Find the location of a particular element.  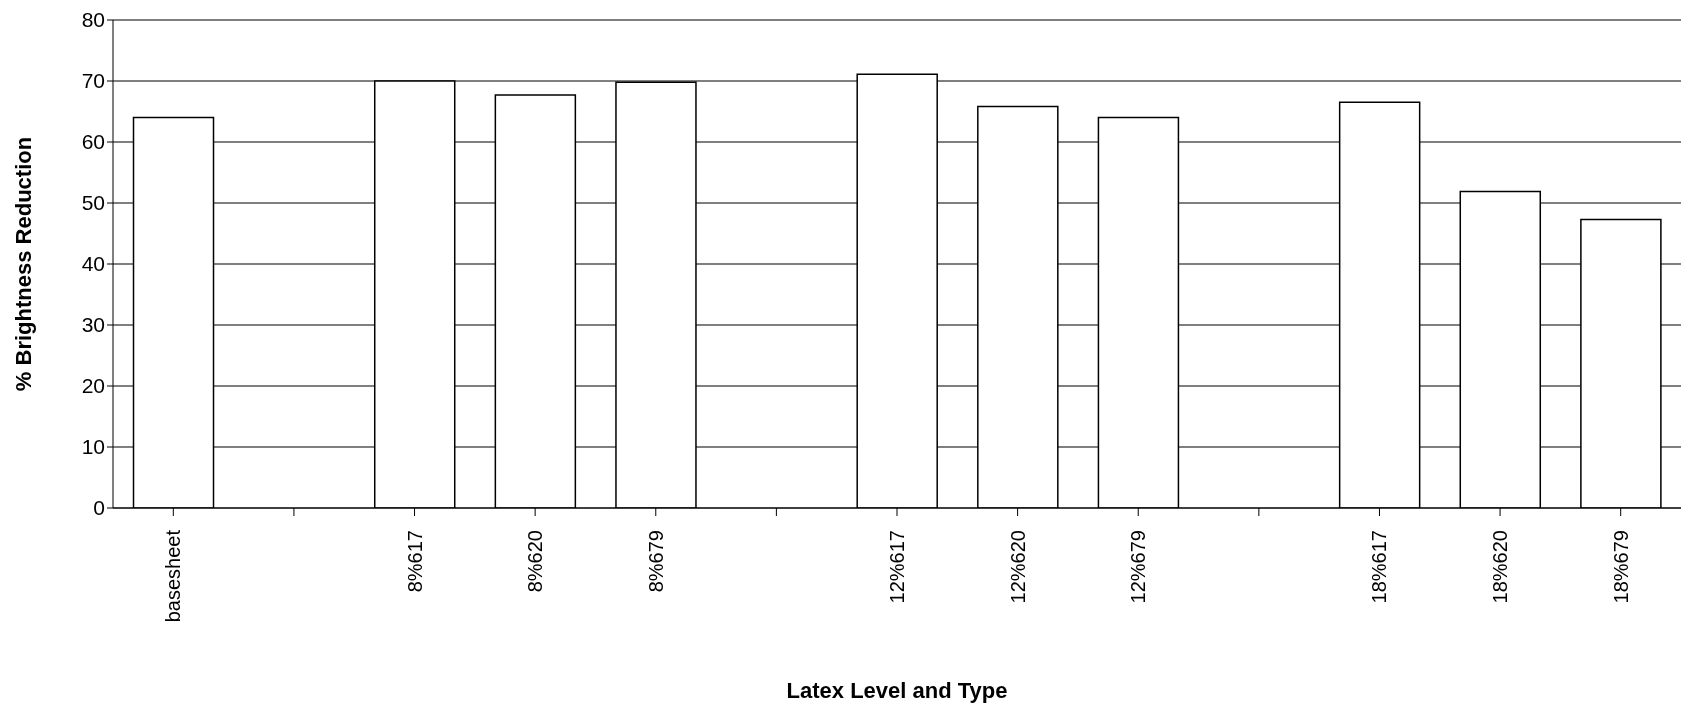

x-tick-label: 18%679 is located at coordinates (1620, 567).